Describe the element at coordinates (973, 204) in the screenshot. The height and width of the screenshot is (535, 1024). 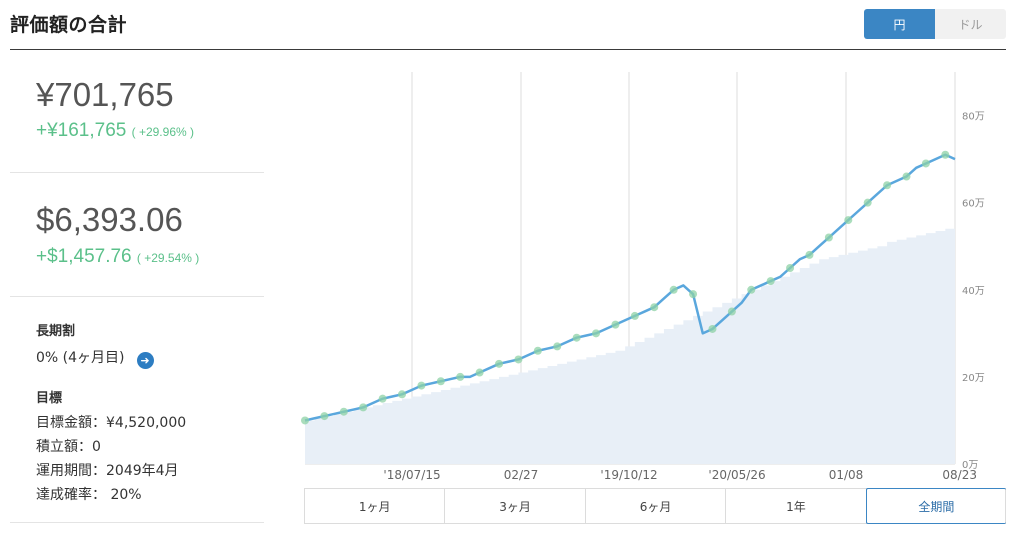
I see `y-tick-label: 60万` at that location.